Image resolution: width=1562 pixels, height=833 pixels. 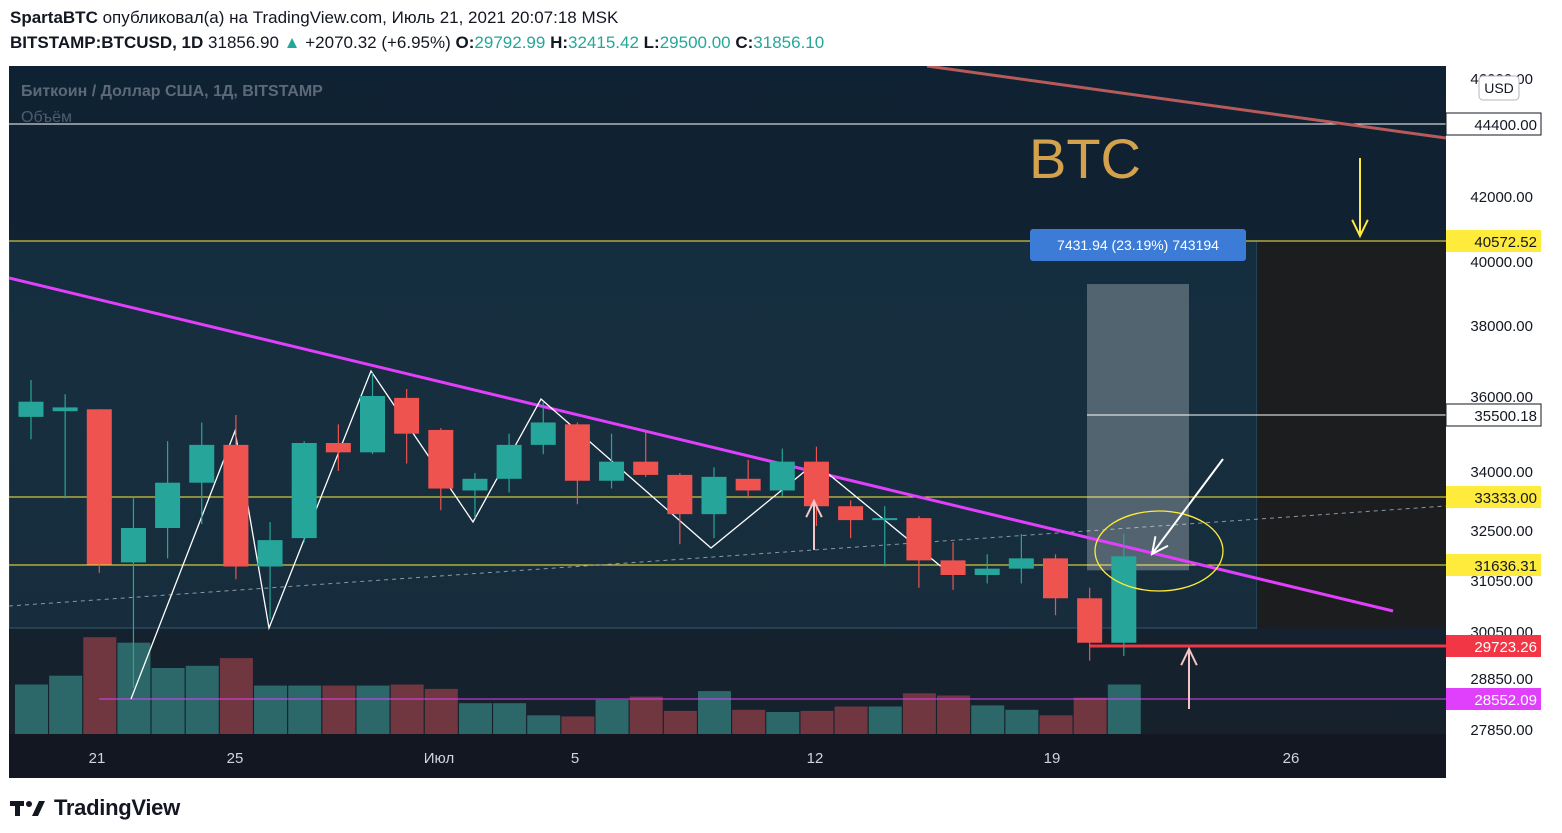 I want to click on currency-button: USD, so click(x=1499, y=88).